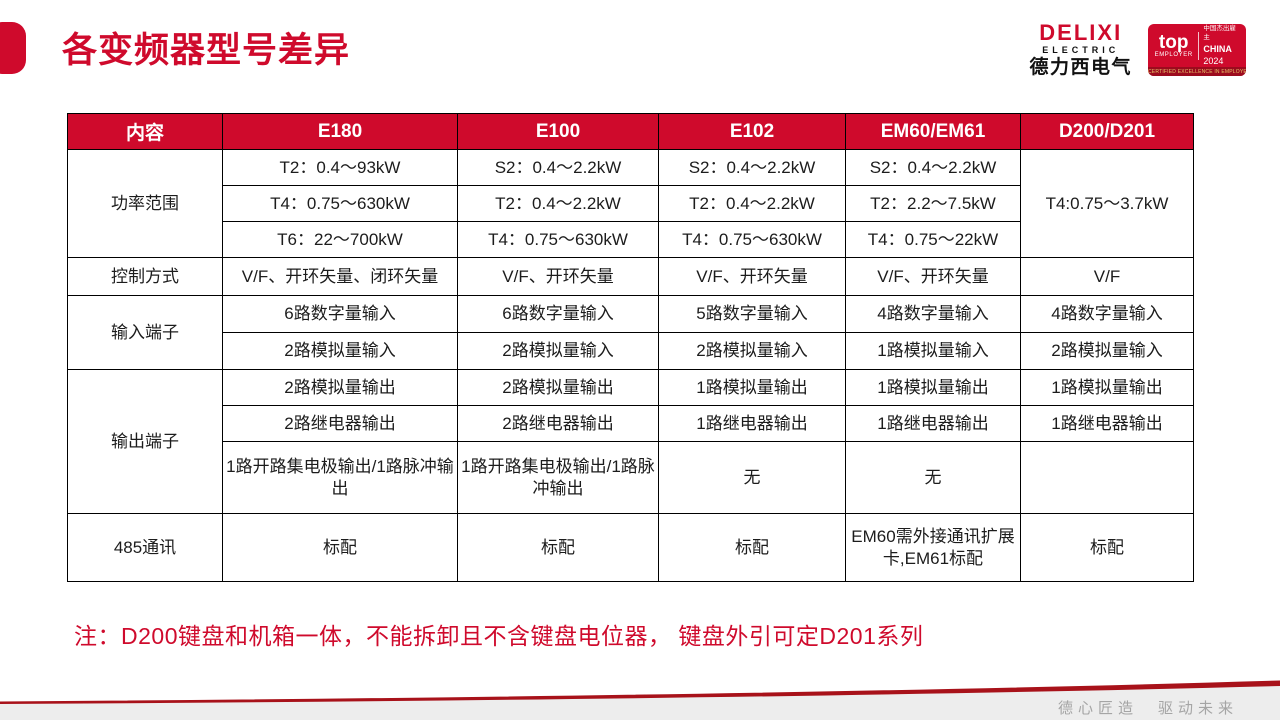 This screenshot has width=1280, height=720. Describe the element at coordinates (558, 131) in the screenshot. I see `column-header-e100: E100` at that location.